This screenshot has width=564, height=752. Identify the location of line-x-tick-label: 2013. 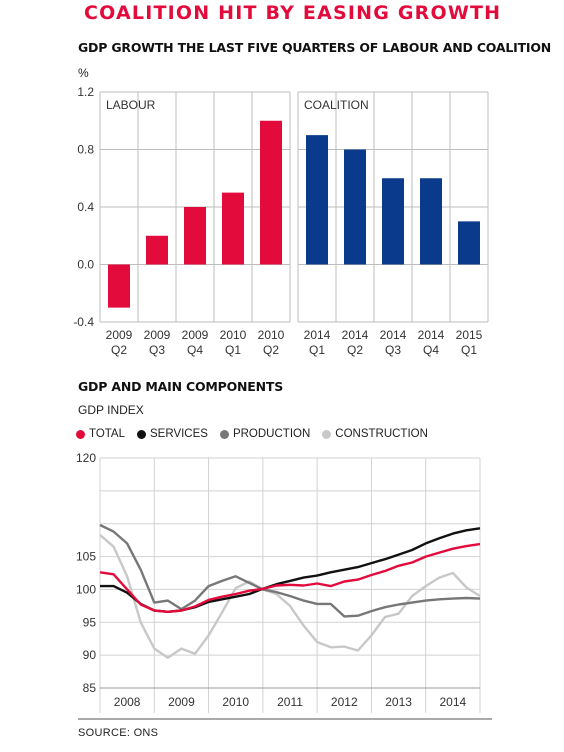
(398, 702).